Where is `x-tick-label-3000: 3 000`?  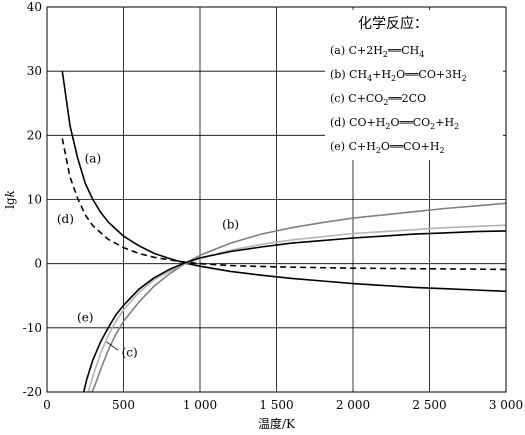 x-tick-label-3000: 3 000 is located at coordinates (506, 405).